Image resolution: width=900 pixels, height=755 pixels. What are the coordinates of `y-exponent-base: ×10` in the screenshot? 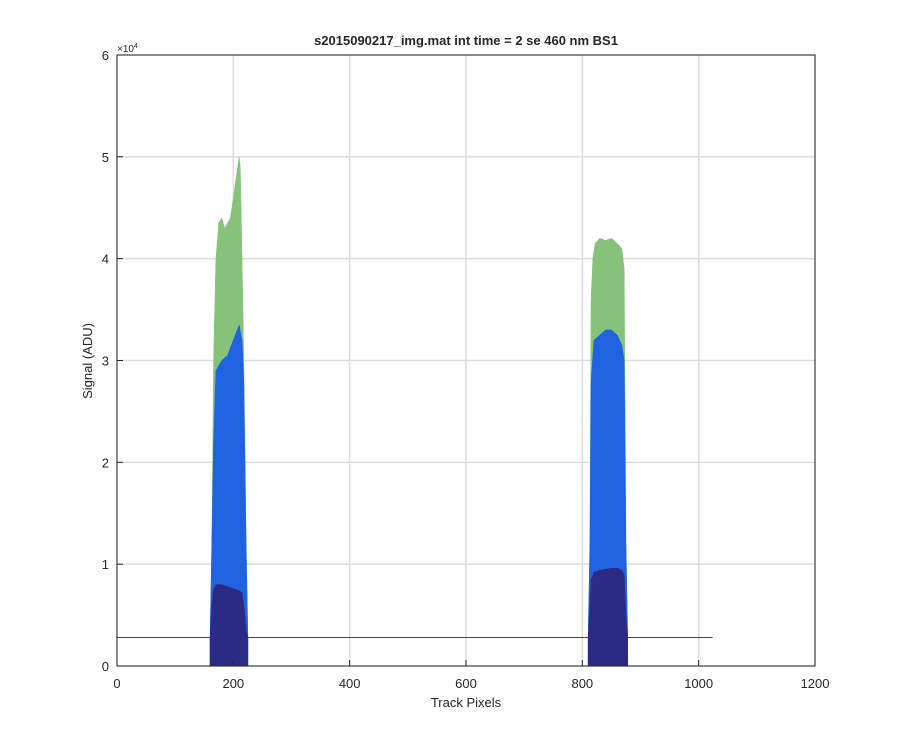 It's located at (125, 49).